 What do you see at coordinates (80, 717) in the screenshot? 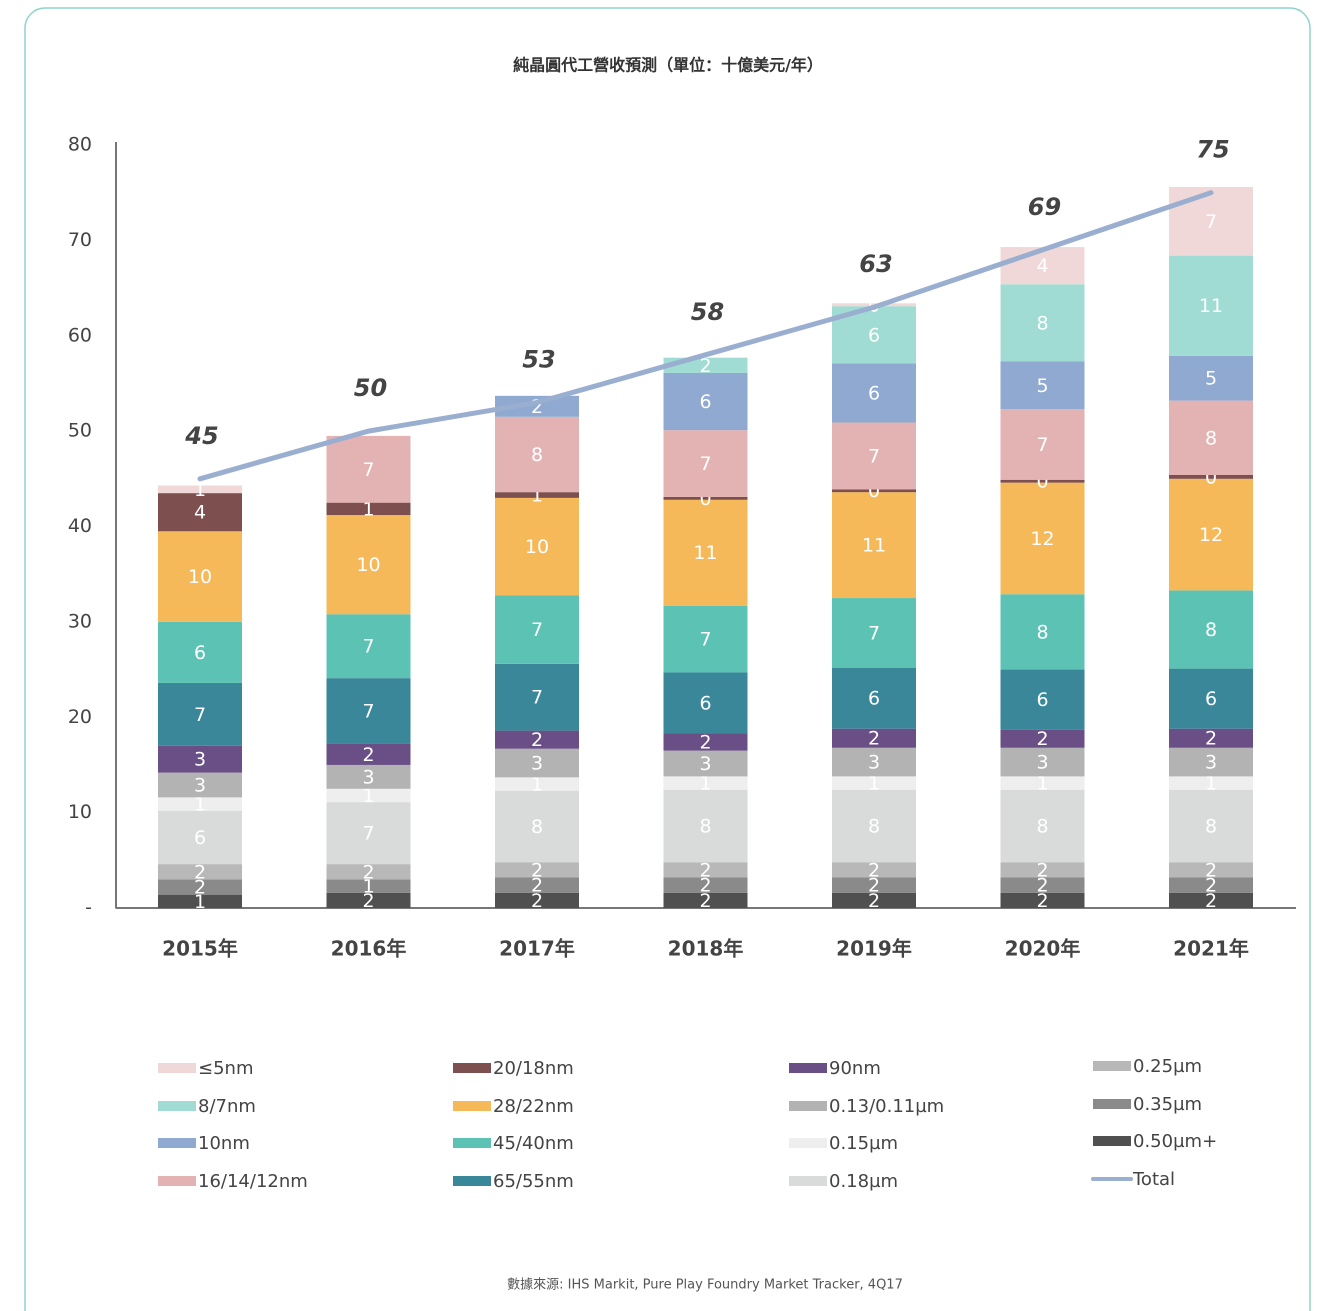
I see `y-tick-label: 20` at bounding box center [80, 717].